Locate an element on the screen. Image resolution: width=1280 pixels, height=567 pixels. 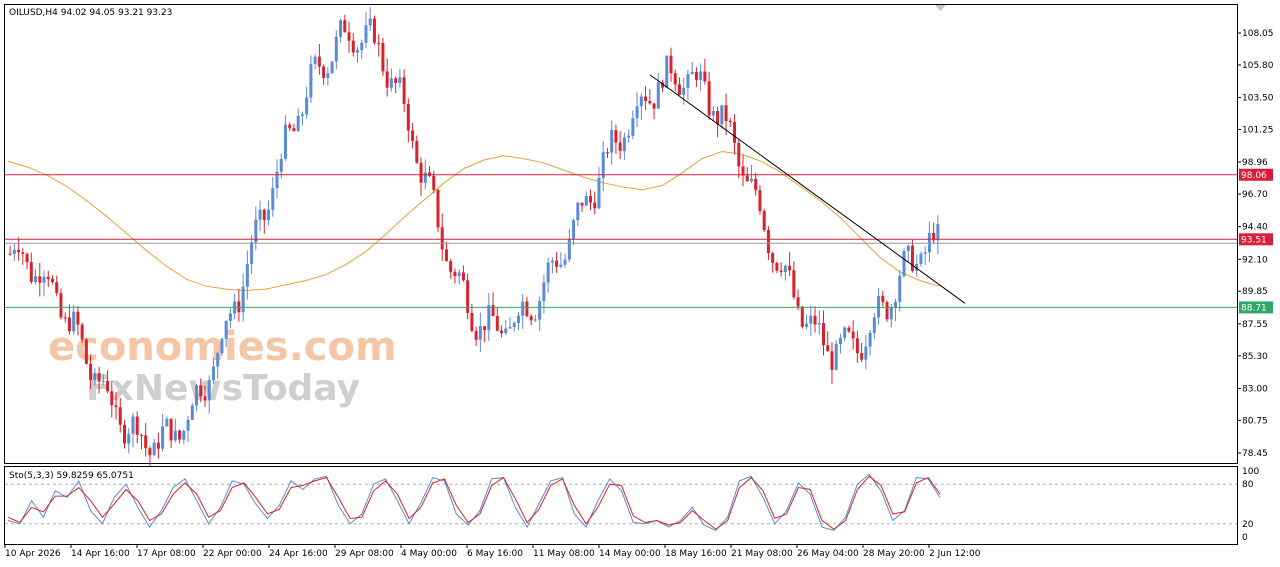
x-tick-label: 14 Apr 16:00 is located at coordinates (100, 554).